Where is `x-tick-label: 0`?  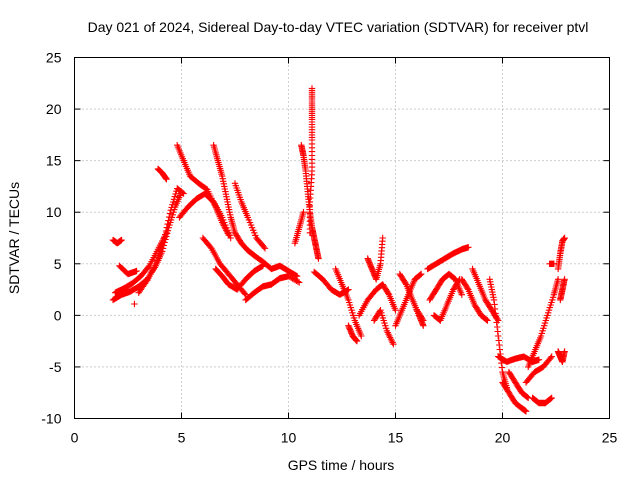 x-tick-label: 0 is located at coordinates (75, 438).